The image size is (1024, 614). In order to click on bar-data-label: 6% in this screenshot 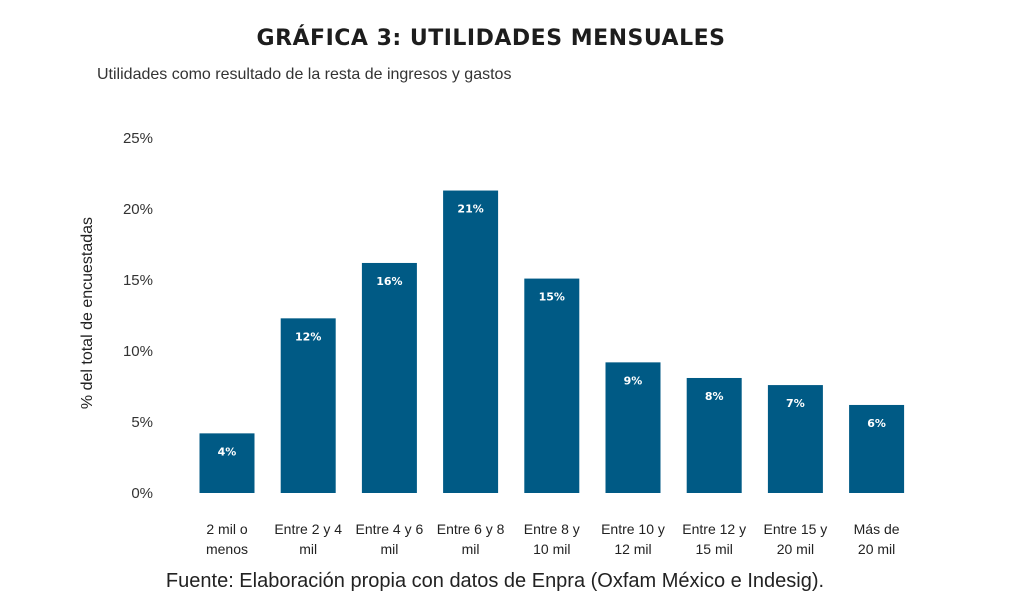, I will do `click(876, 423)`.